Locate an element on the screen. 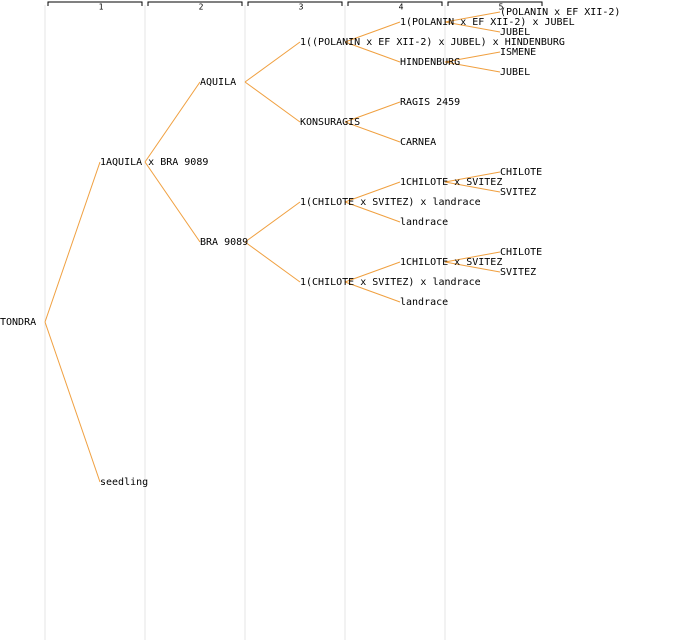 This screenshot has height=640, width=700. node-label: ISMENE is located at coordinates (518, 52).